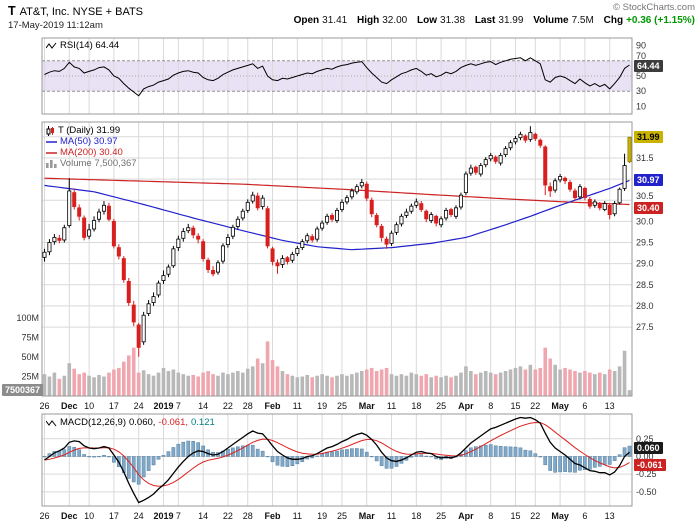 The image size is (700, 530). What do you see at coordinates (441, 406) in the screenshot?
I see `x-axis-tick: 25` at bounding box center [441, 406].